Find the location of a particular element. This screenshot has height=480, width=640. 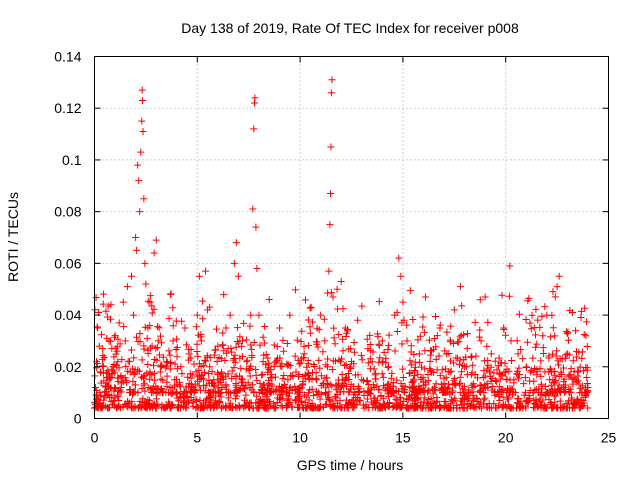

x-tick-label: 0 is located at coordinates (95, 438).